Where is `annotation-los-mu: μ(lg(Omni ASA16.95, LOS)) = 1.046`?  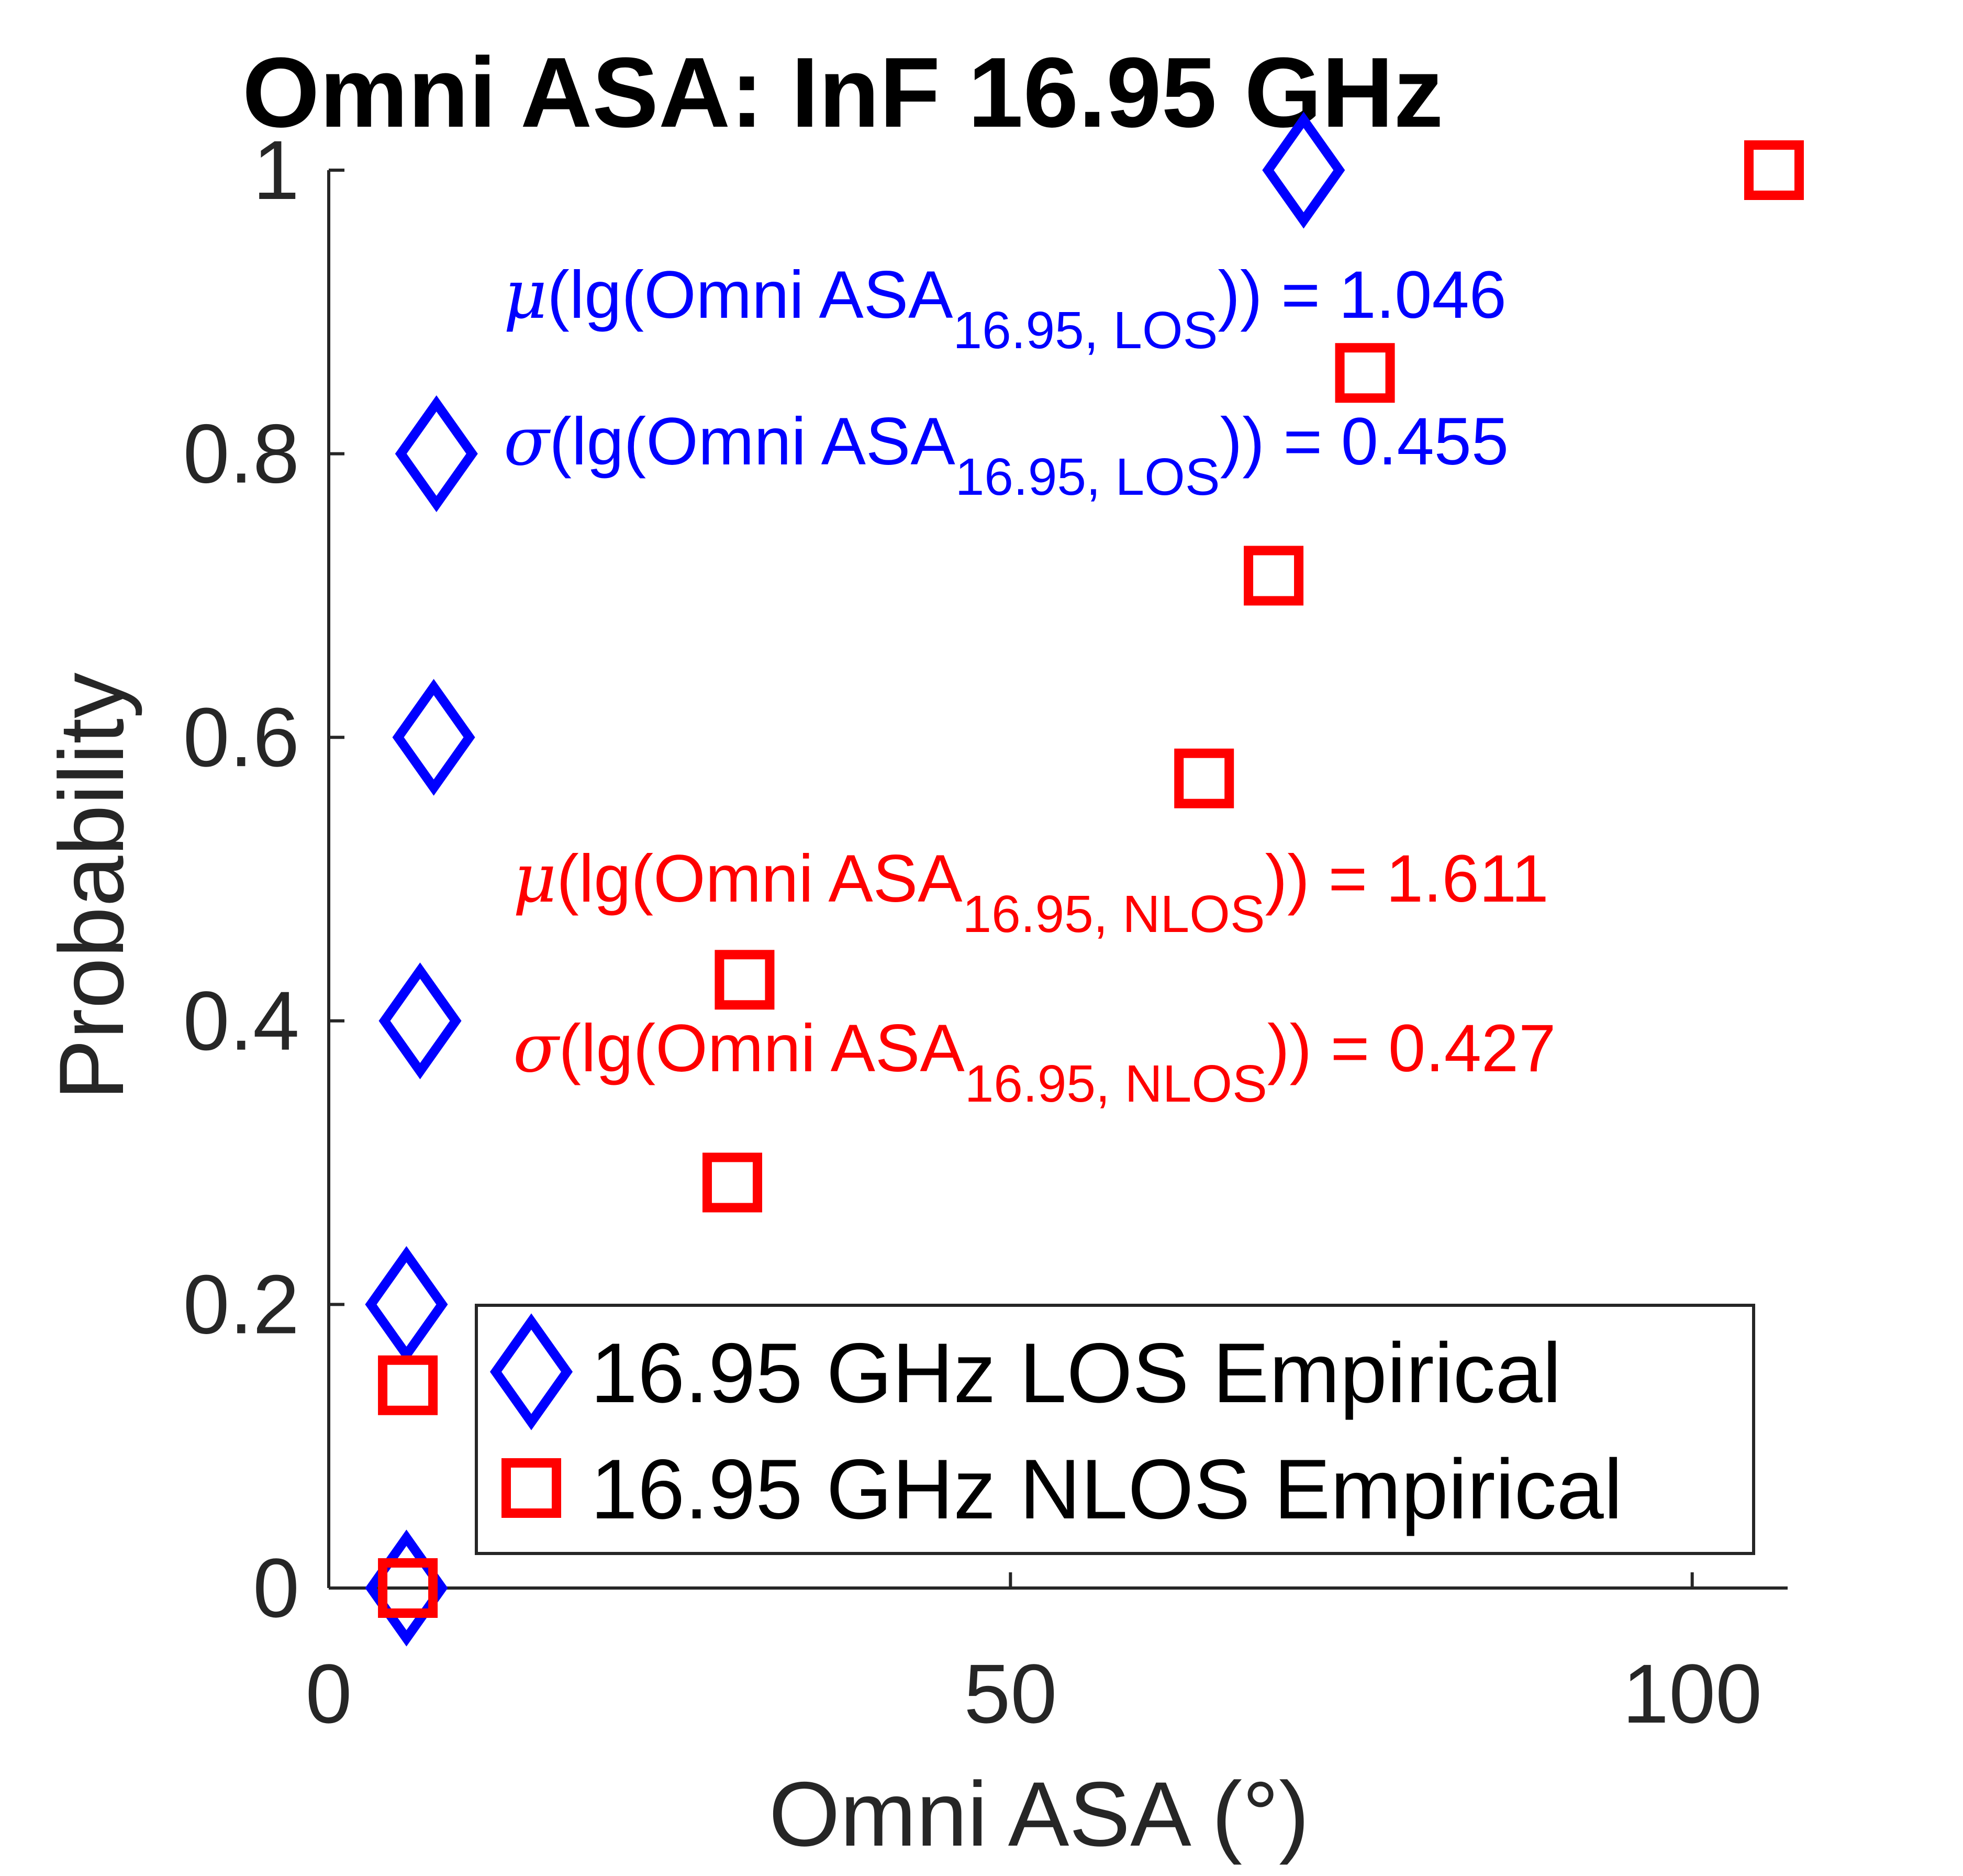
annotation-los-mu: μ(lg(Omni ASA16.95, LOS)) = 1.046 is located at coordinates (1005, 308).